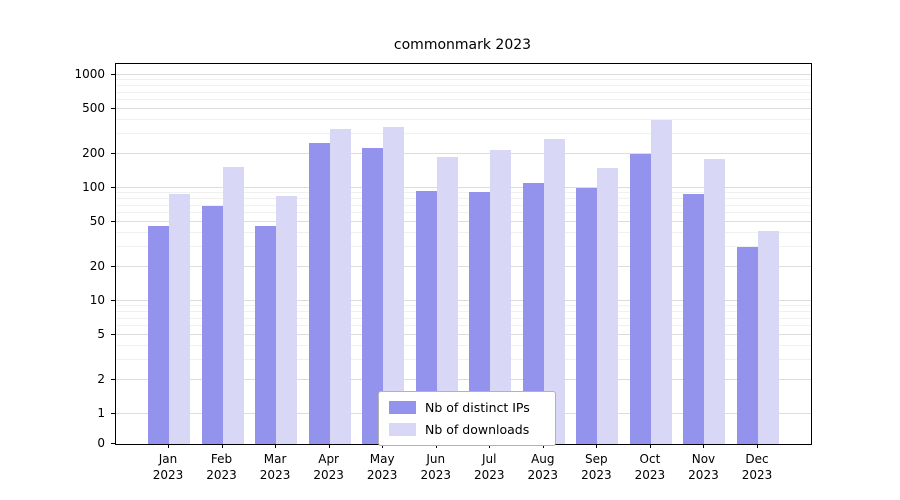  Describe the element at coordinates (221, 467) in the screenshot. I see `x-tick-label: Feb 2023` at that location.